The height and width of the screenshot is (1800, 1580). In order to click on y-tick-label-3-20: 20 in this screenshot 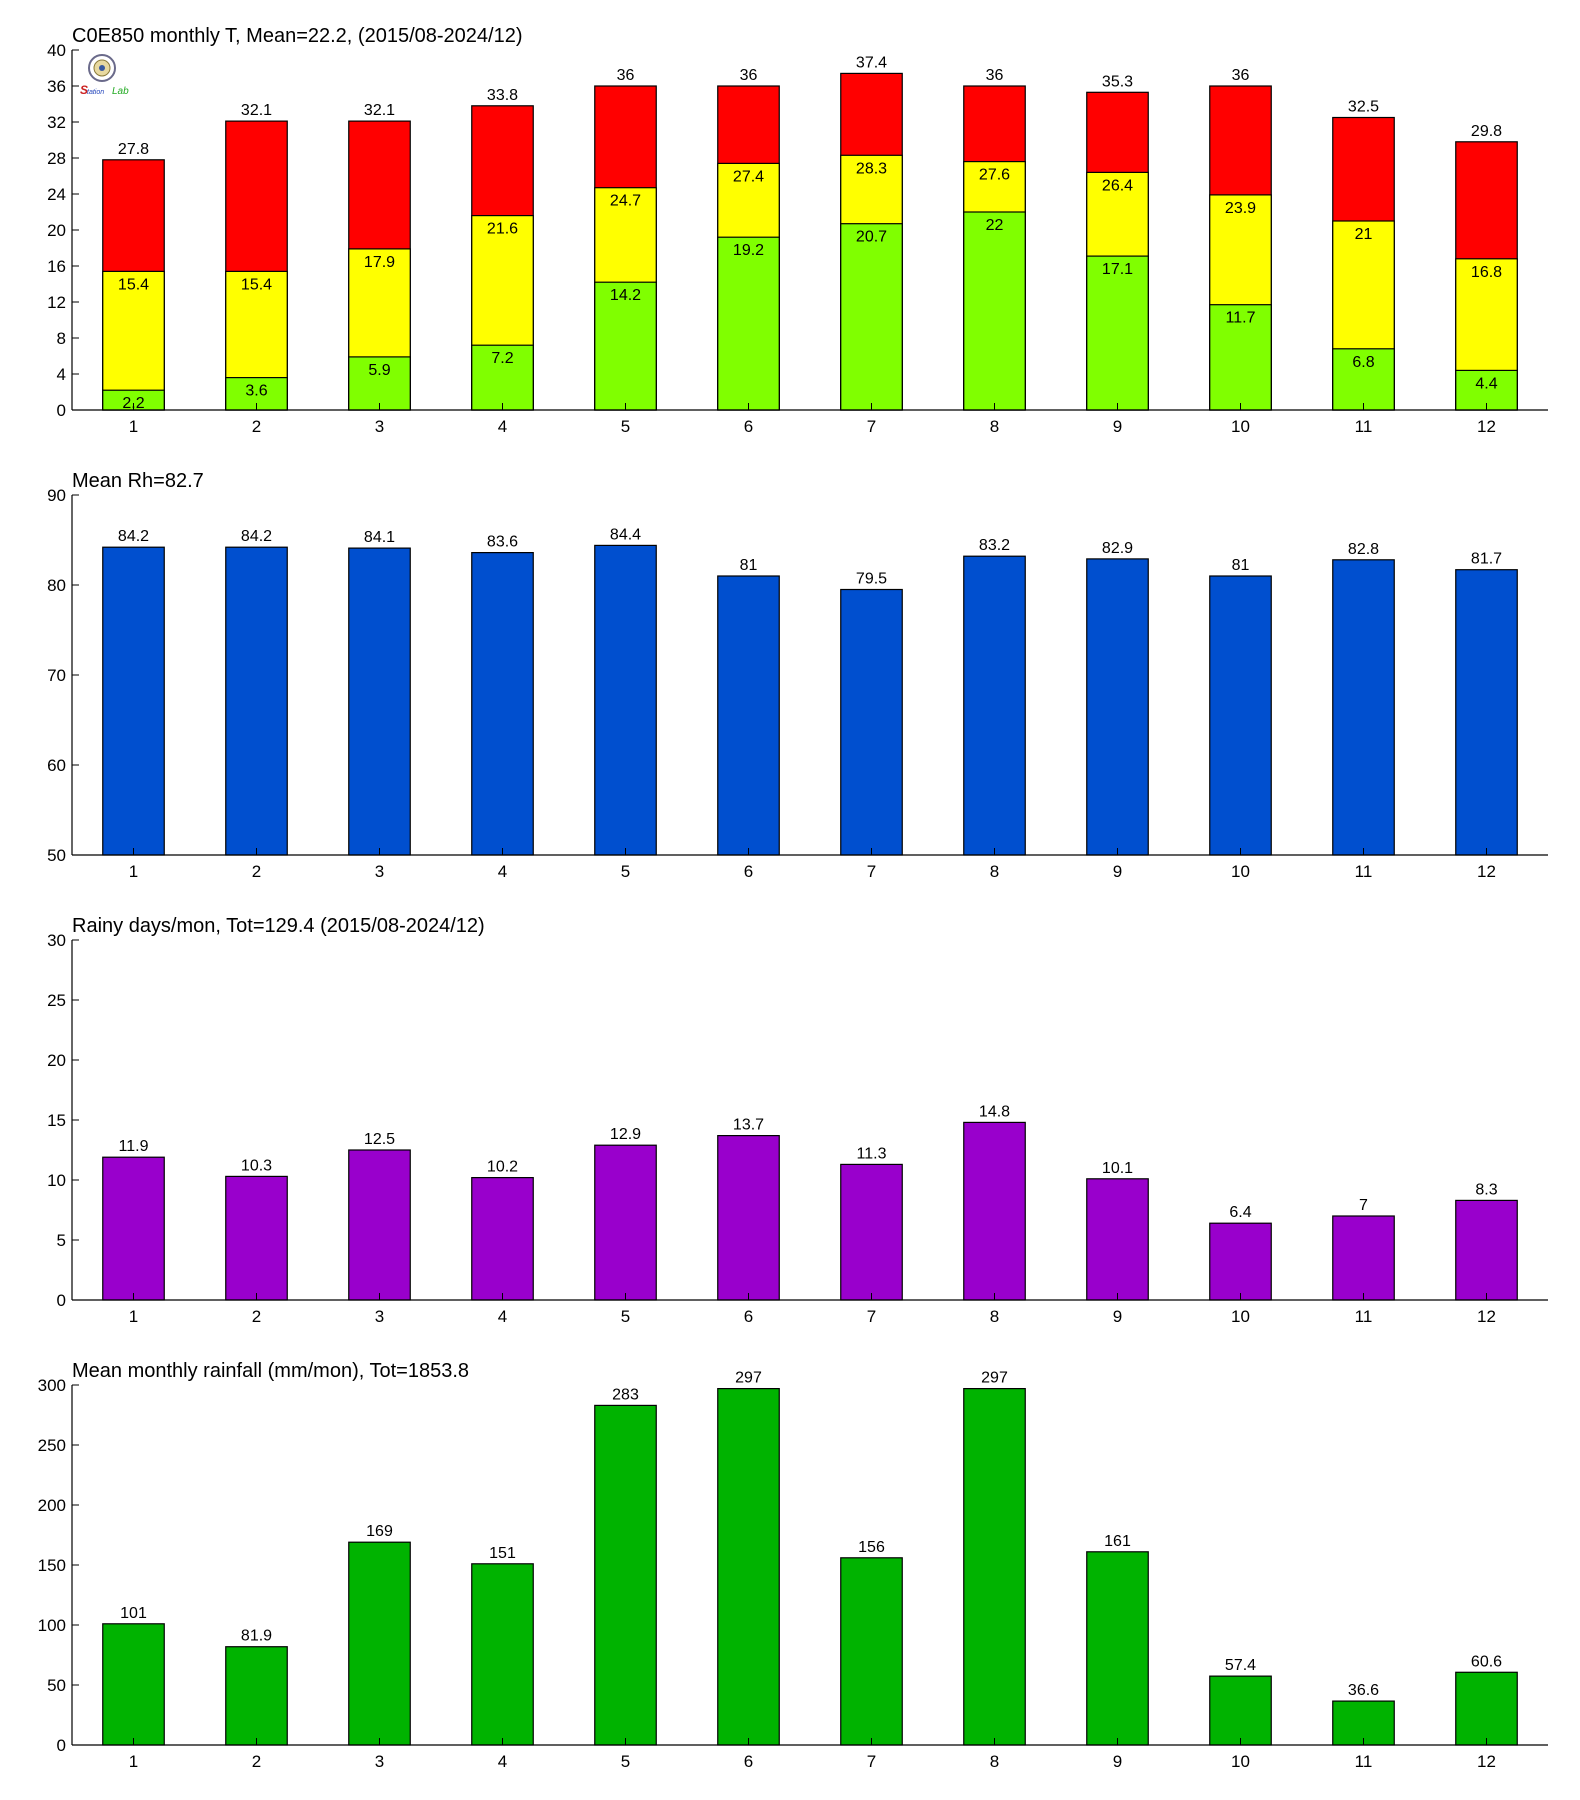, I will do `click(56, 1060)`.